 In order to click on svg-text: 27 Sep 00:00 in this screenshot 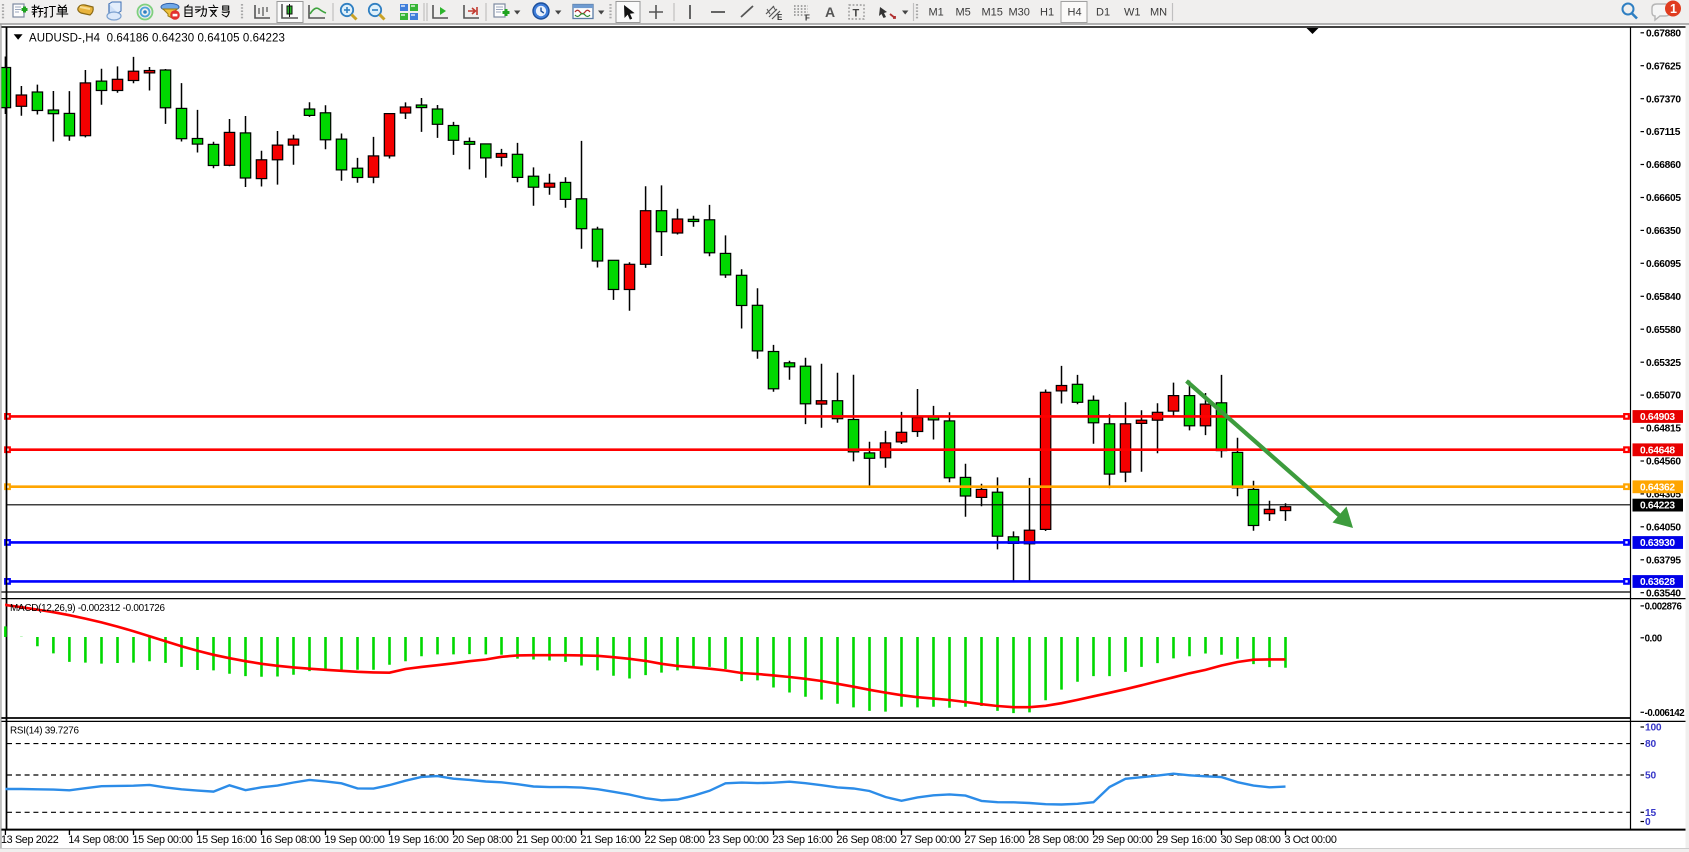, I will do `click(931, 840)`.